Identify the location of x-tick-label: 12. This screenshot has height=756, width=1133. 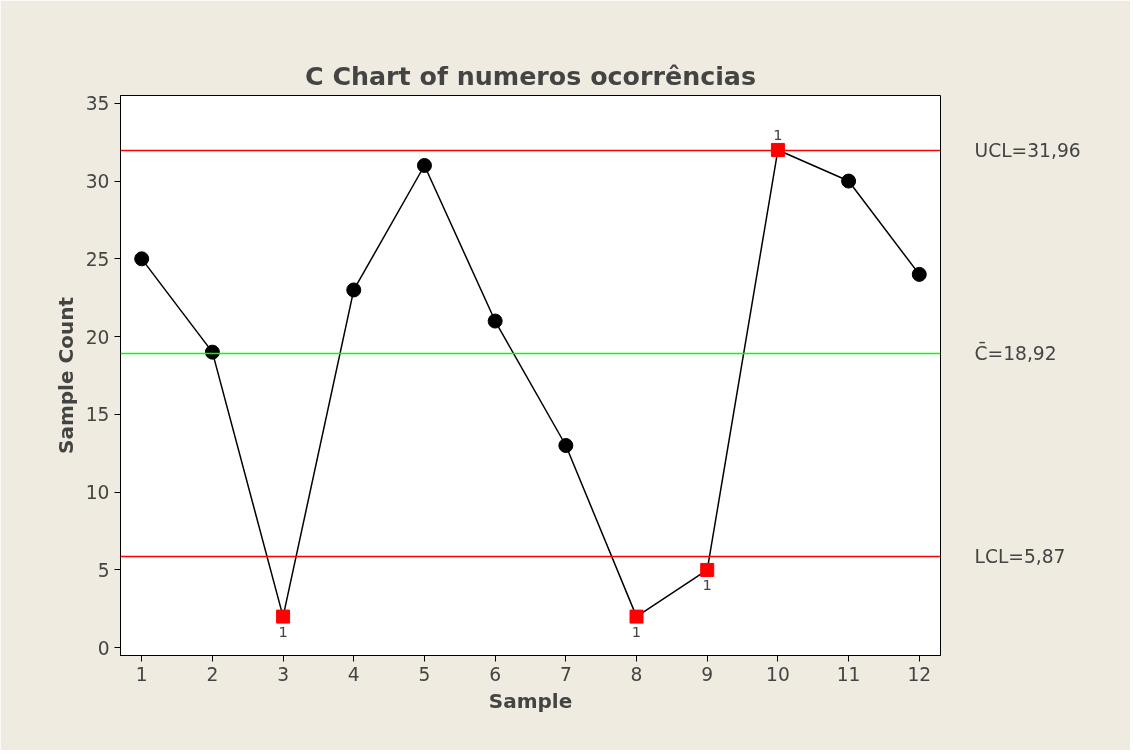
(919, 674).